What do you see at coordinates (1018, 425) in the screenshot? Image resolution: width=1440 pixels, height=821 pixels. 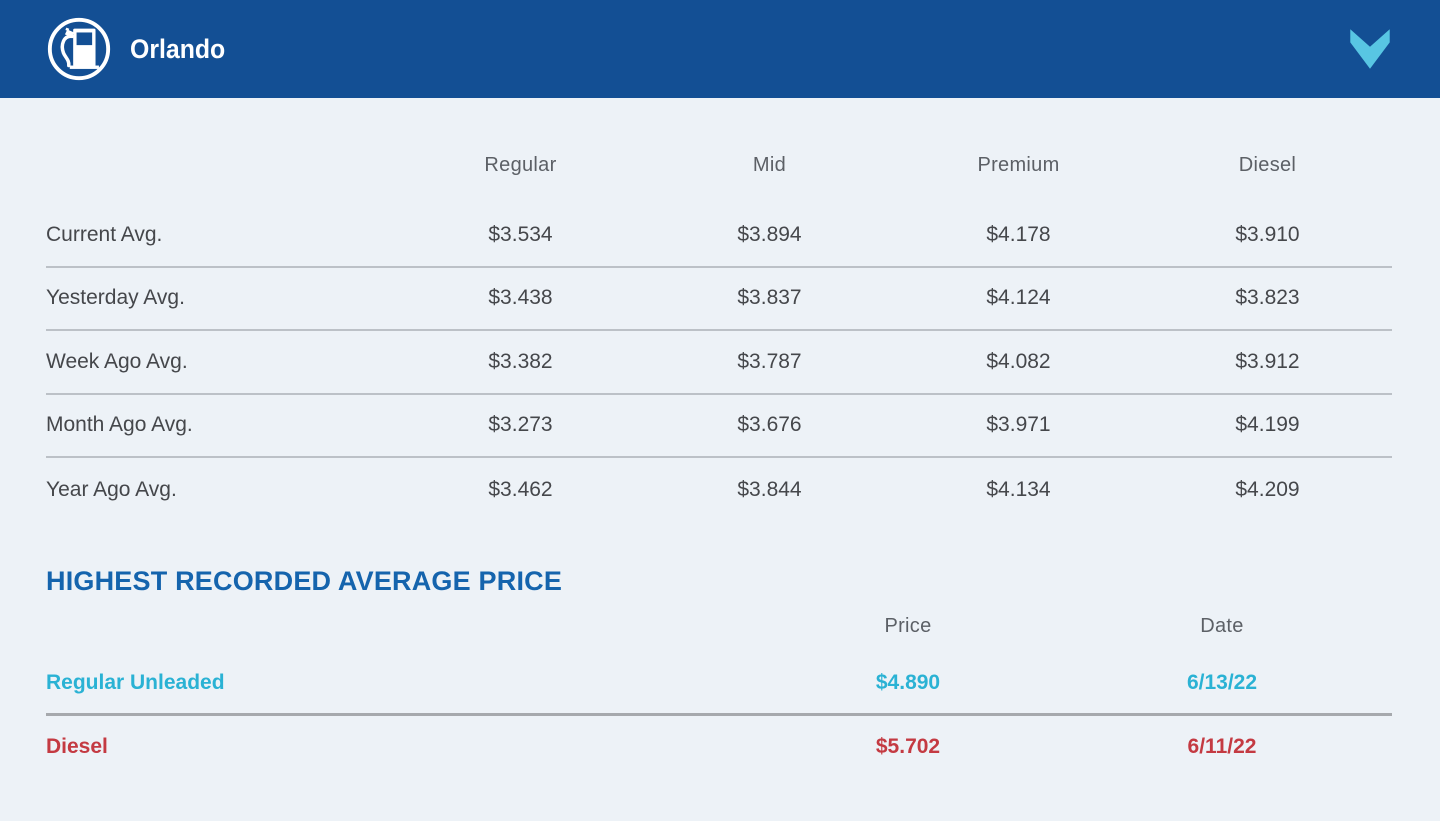 I see `cell-value: $3.971` at bounding box center [1018, 425].